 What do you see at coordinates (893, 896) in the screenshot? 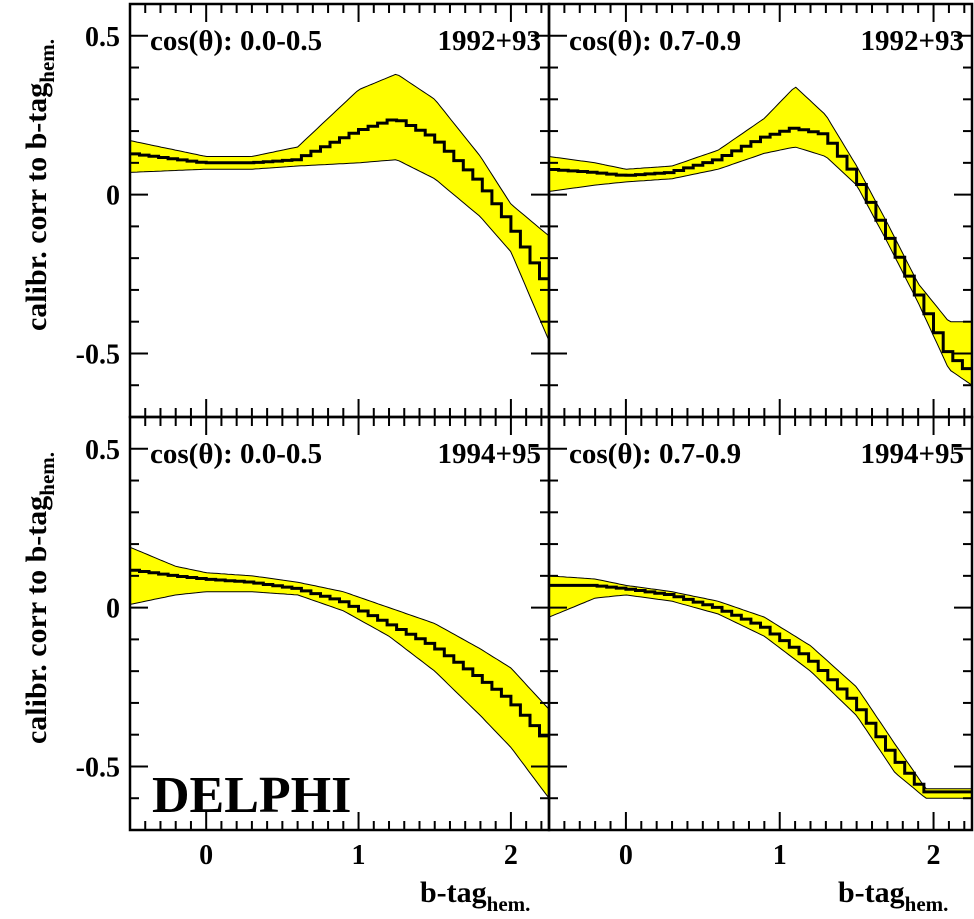
I see `x-axis-title-right: b-taghem.` at bounding box center [893, 896].